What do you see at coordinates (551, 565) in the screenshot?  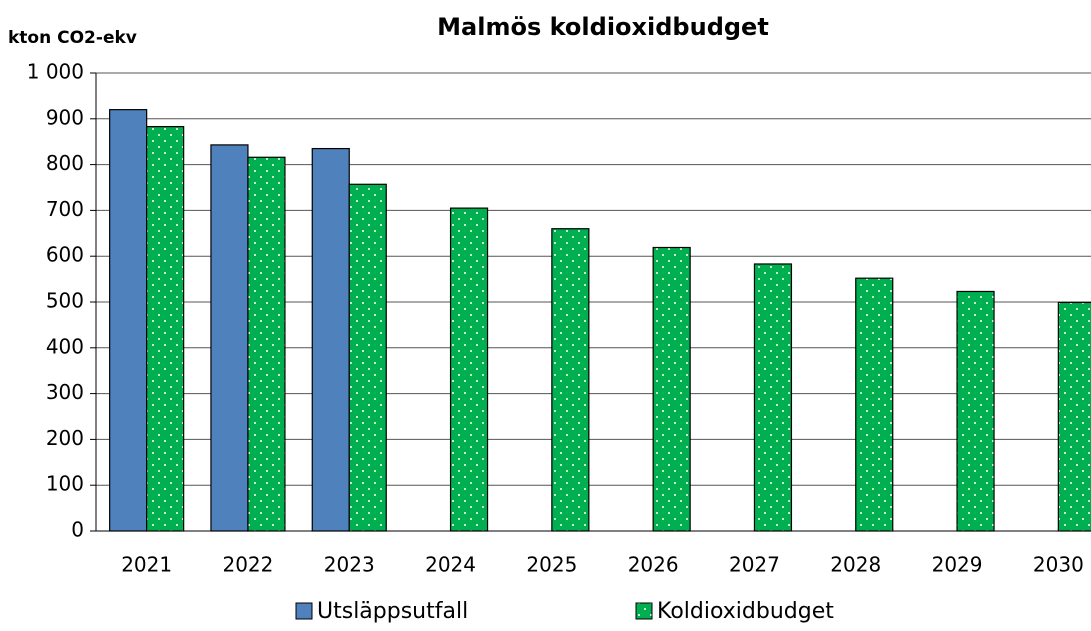 I see `x-tick-label: 2025` at bounding box center [551, 565].